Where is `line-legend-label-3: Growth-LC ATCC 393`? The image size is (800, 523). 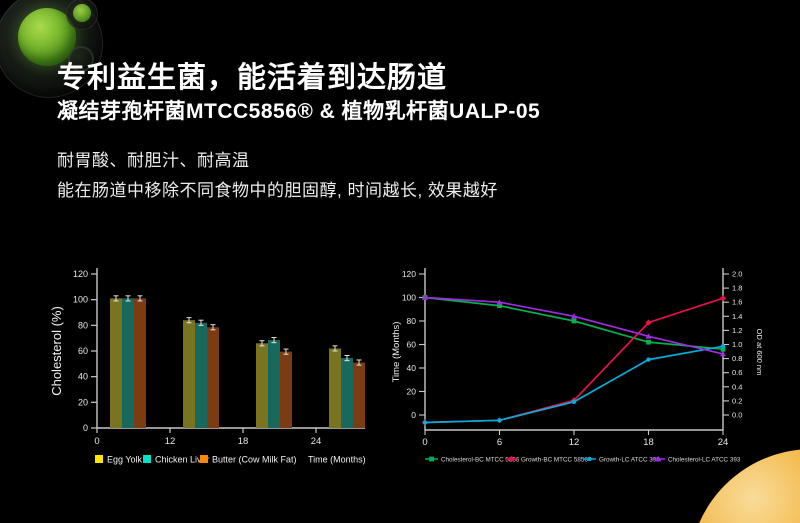 line-legend-label-3: Growth-LC ATCC 393 is located at coordinates (629, 459).